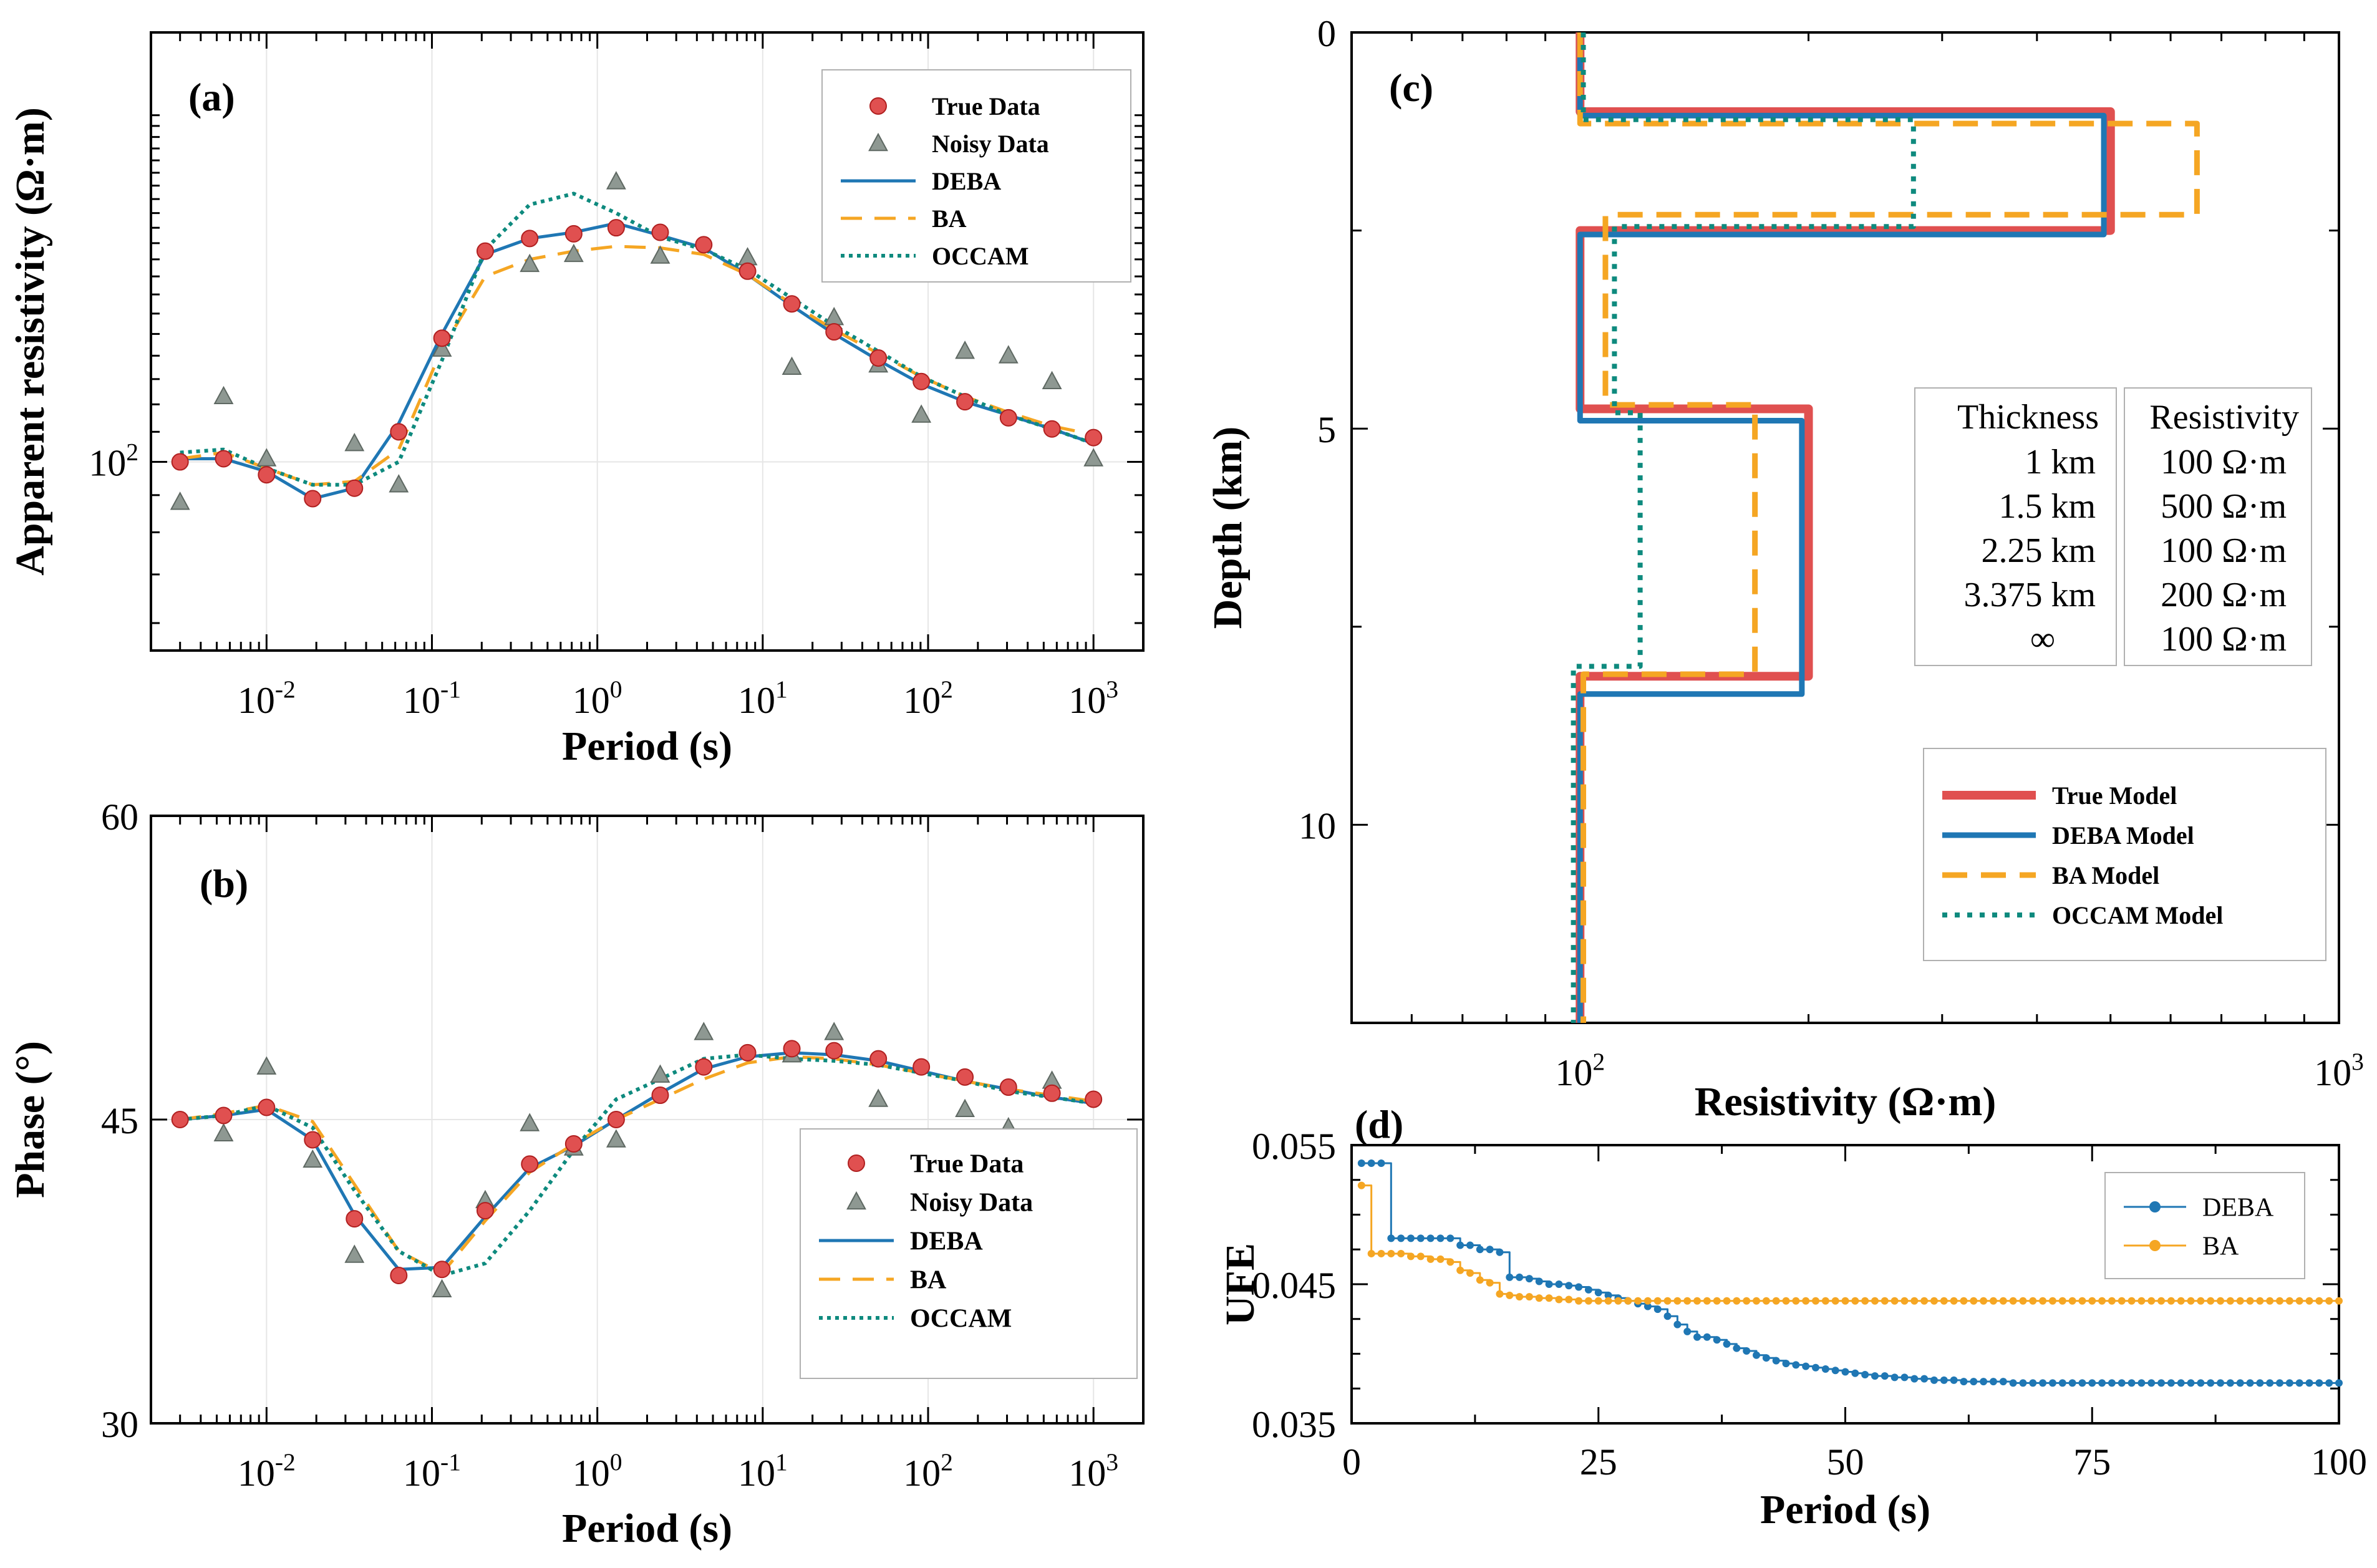 The height and width of the screenshot is (1568, 2377). Describe the element at coordinates (2155, 1206) in the screenshot. I see `legend-deba-marker` at that location.